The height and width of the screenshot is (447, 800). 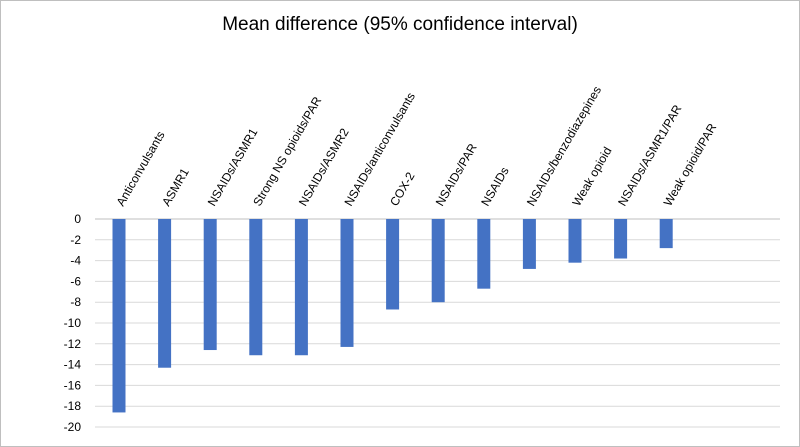 What do you see at coordinates (591, 176) in the screenshot?
I see `category-label: Weak opioid` at bounding box center [591, 176].